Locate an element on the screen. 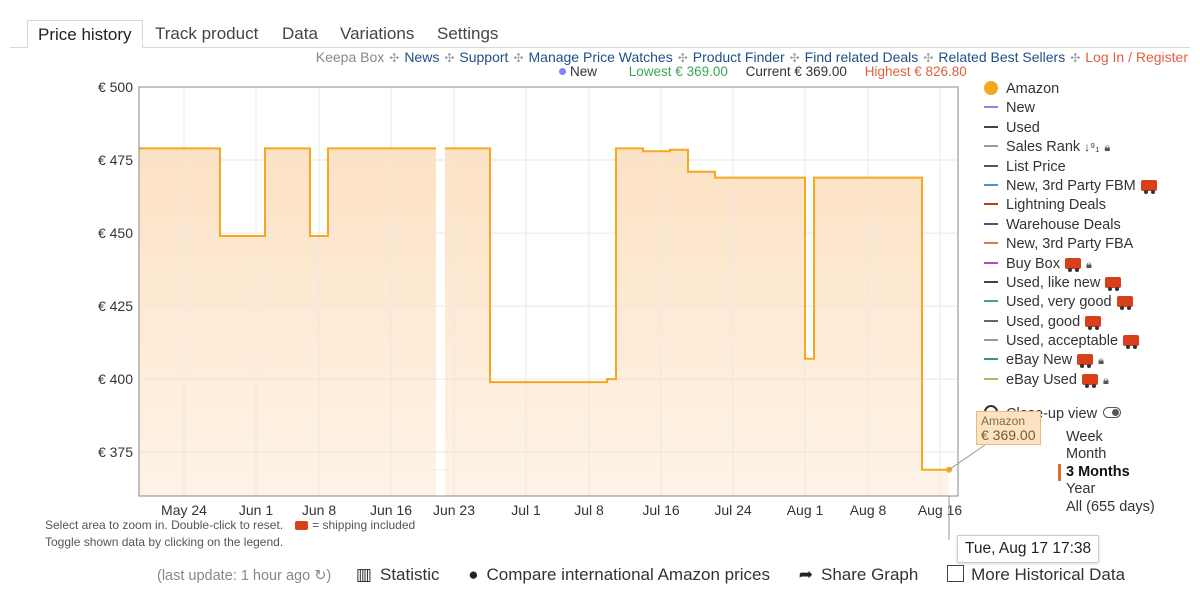 This screenshot has height=601, width=1200. tab-track-product: Track product is located at coordinates (207, 33).